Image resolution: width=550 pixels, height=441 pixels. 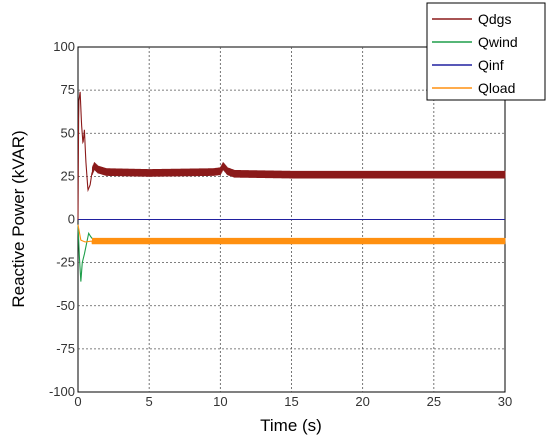 I want to click on x-tick-labels: 0 5 10 15 20 25 30, so click(x=293, y=401).